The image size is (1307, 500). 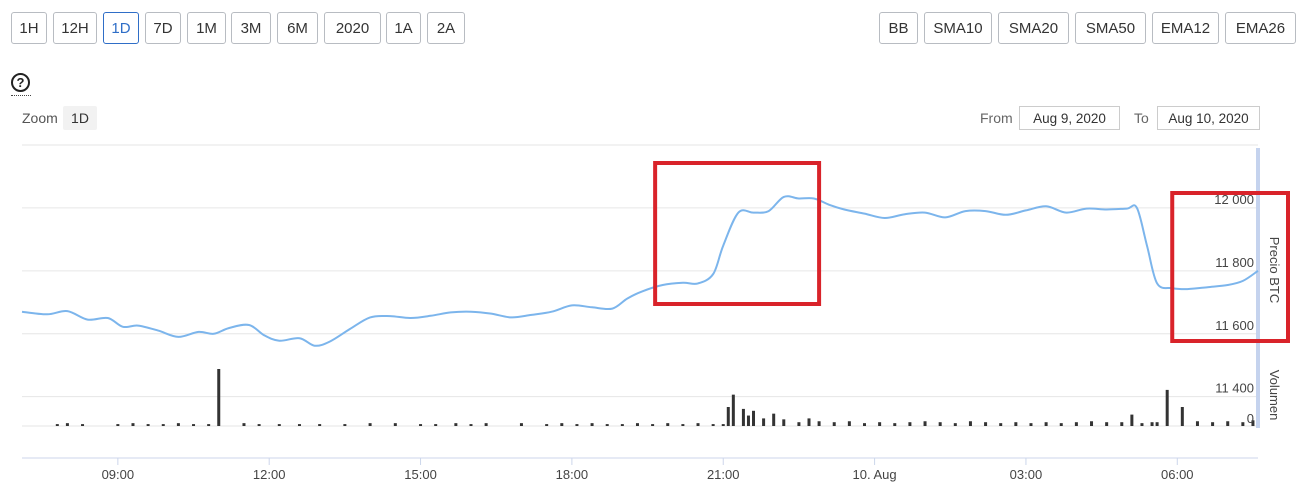 I want to click on x-tick-label: 09:00, so click(x=118, y=474).